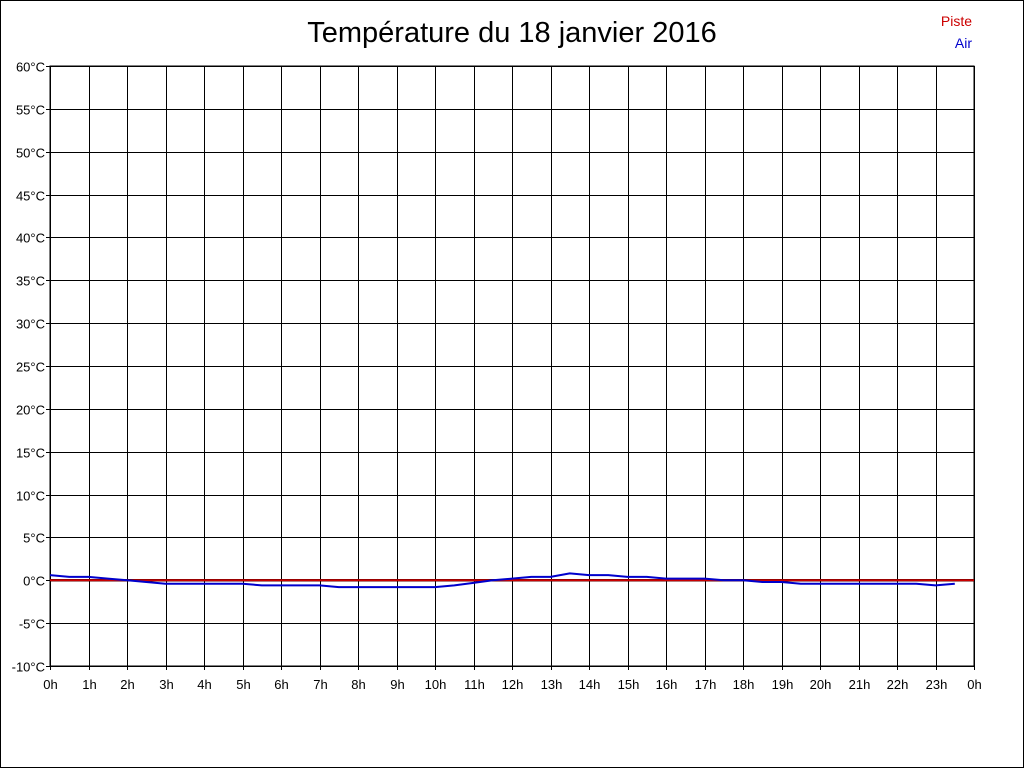 The width and height of the screenshot is (1024, 768). I want to click on x-tick-label: 13h, so click(552, 684).